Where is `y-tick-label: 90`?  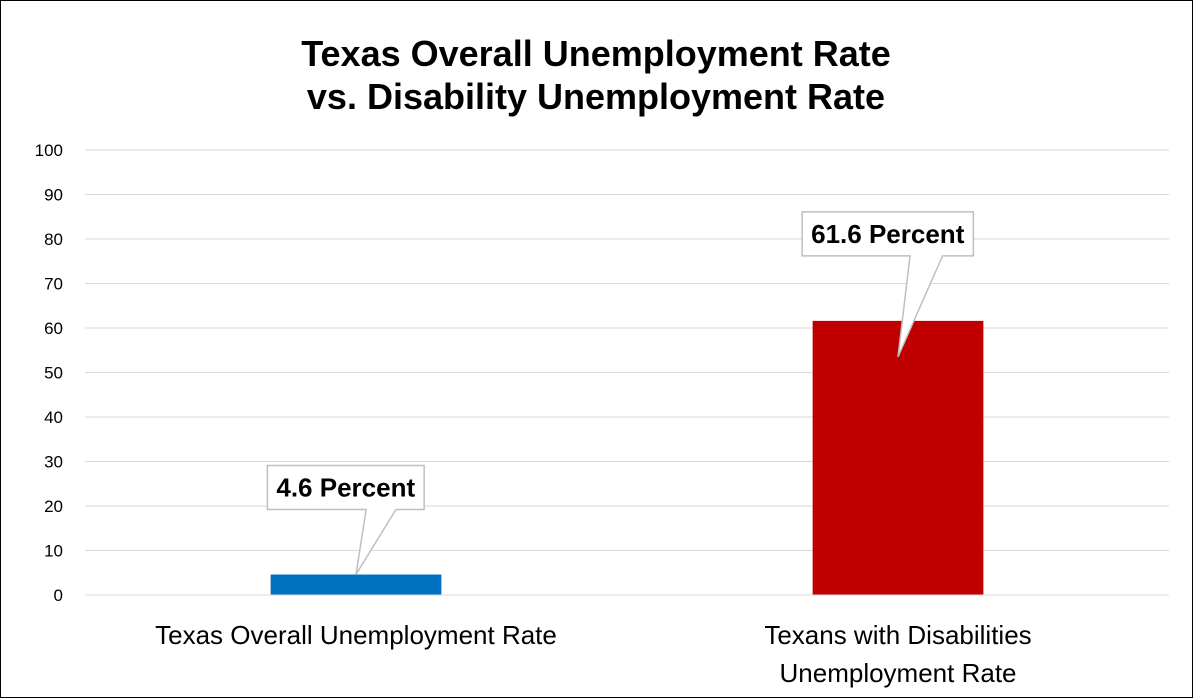 y-tick-label: 90 is located at coordinates (53, 195).